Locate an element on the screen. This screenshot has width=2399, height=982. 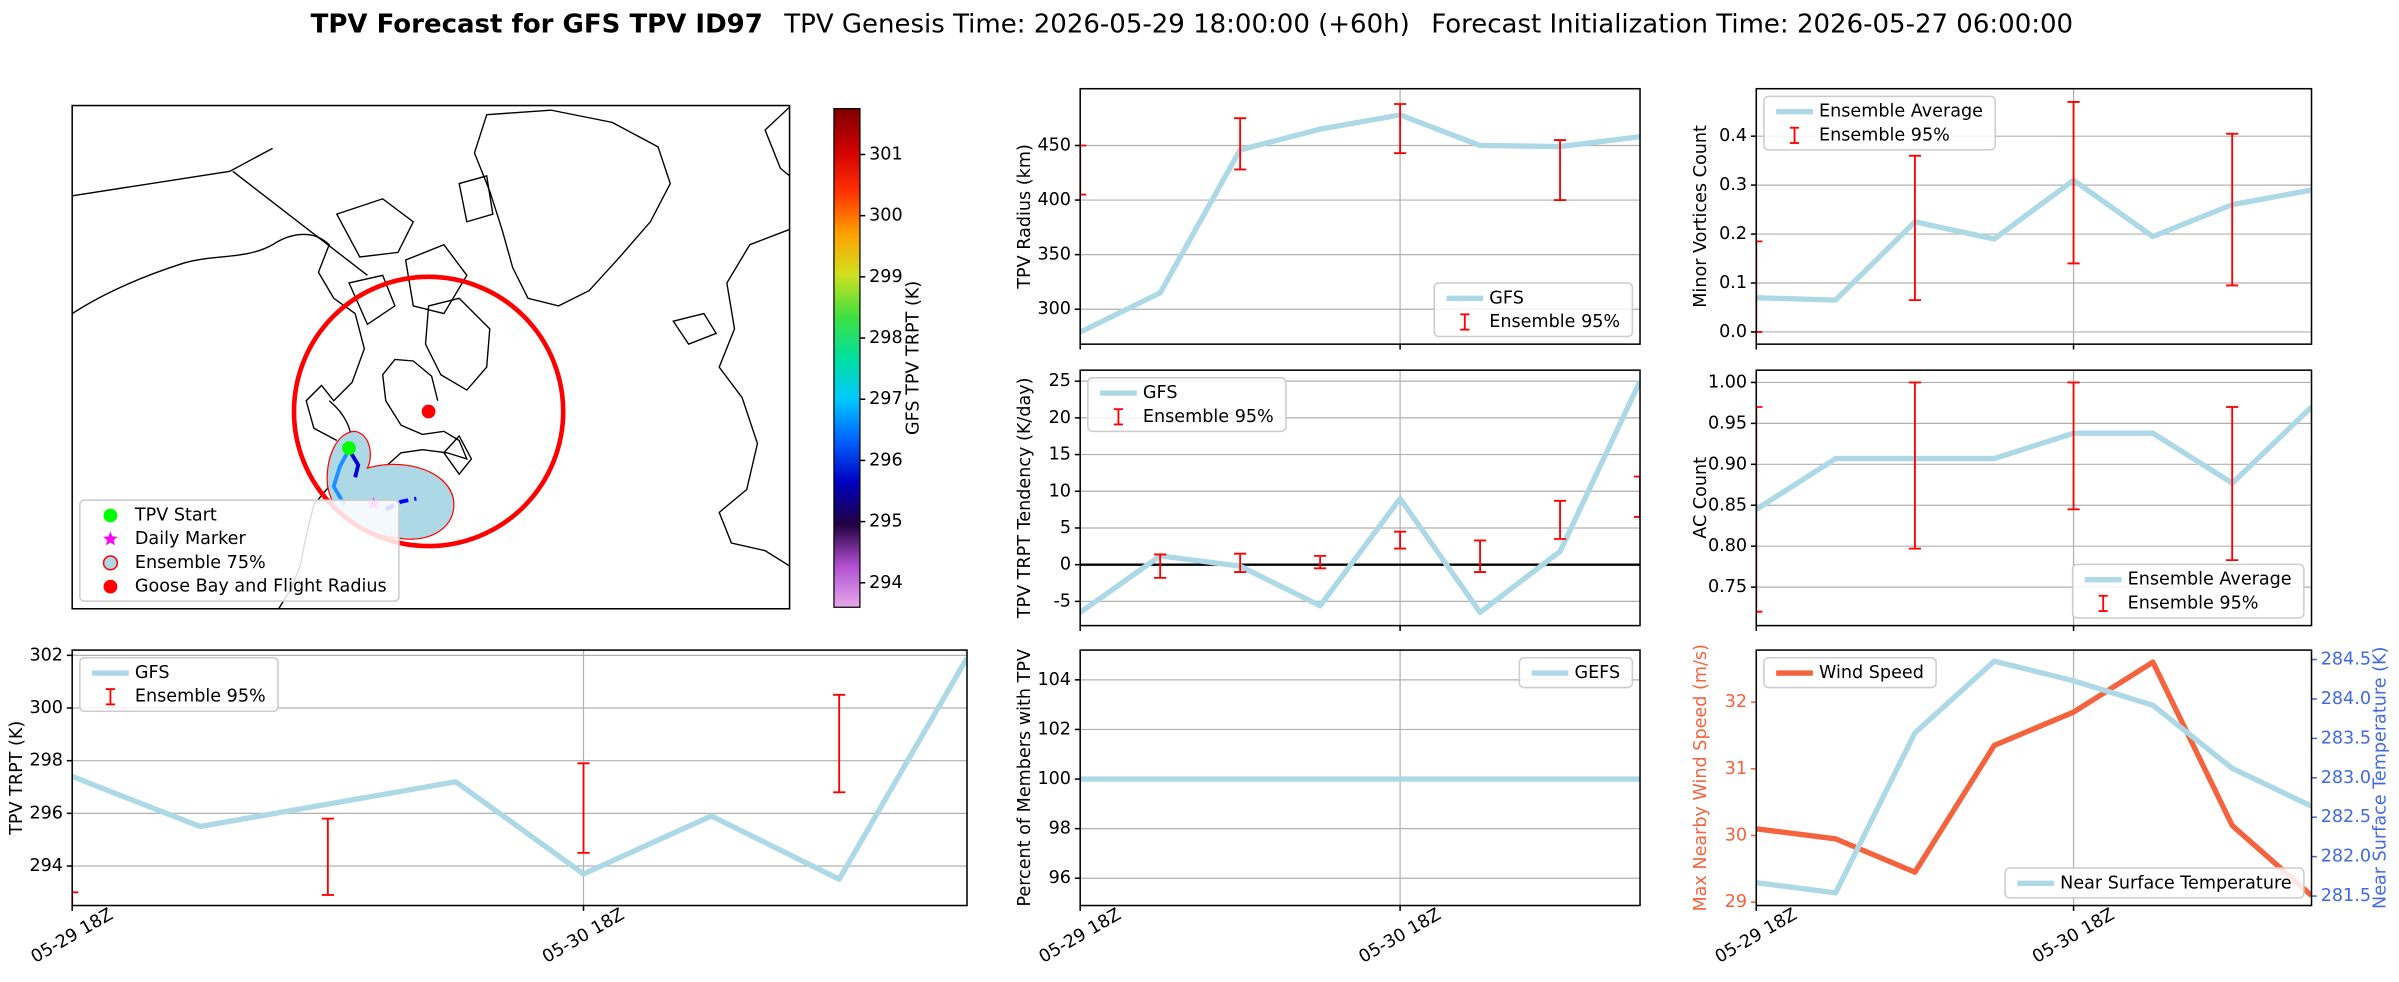
legend-label: TPV Start is located at coordinates (175, 515).